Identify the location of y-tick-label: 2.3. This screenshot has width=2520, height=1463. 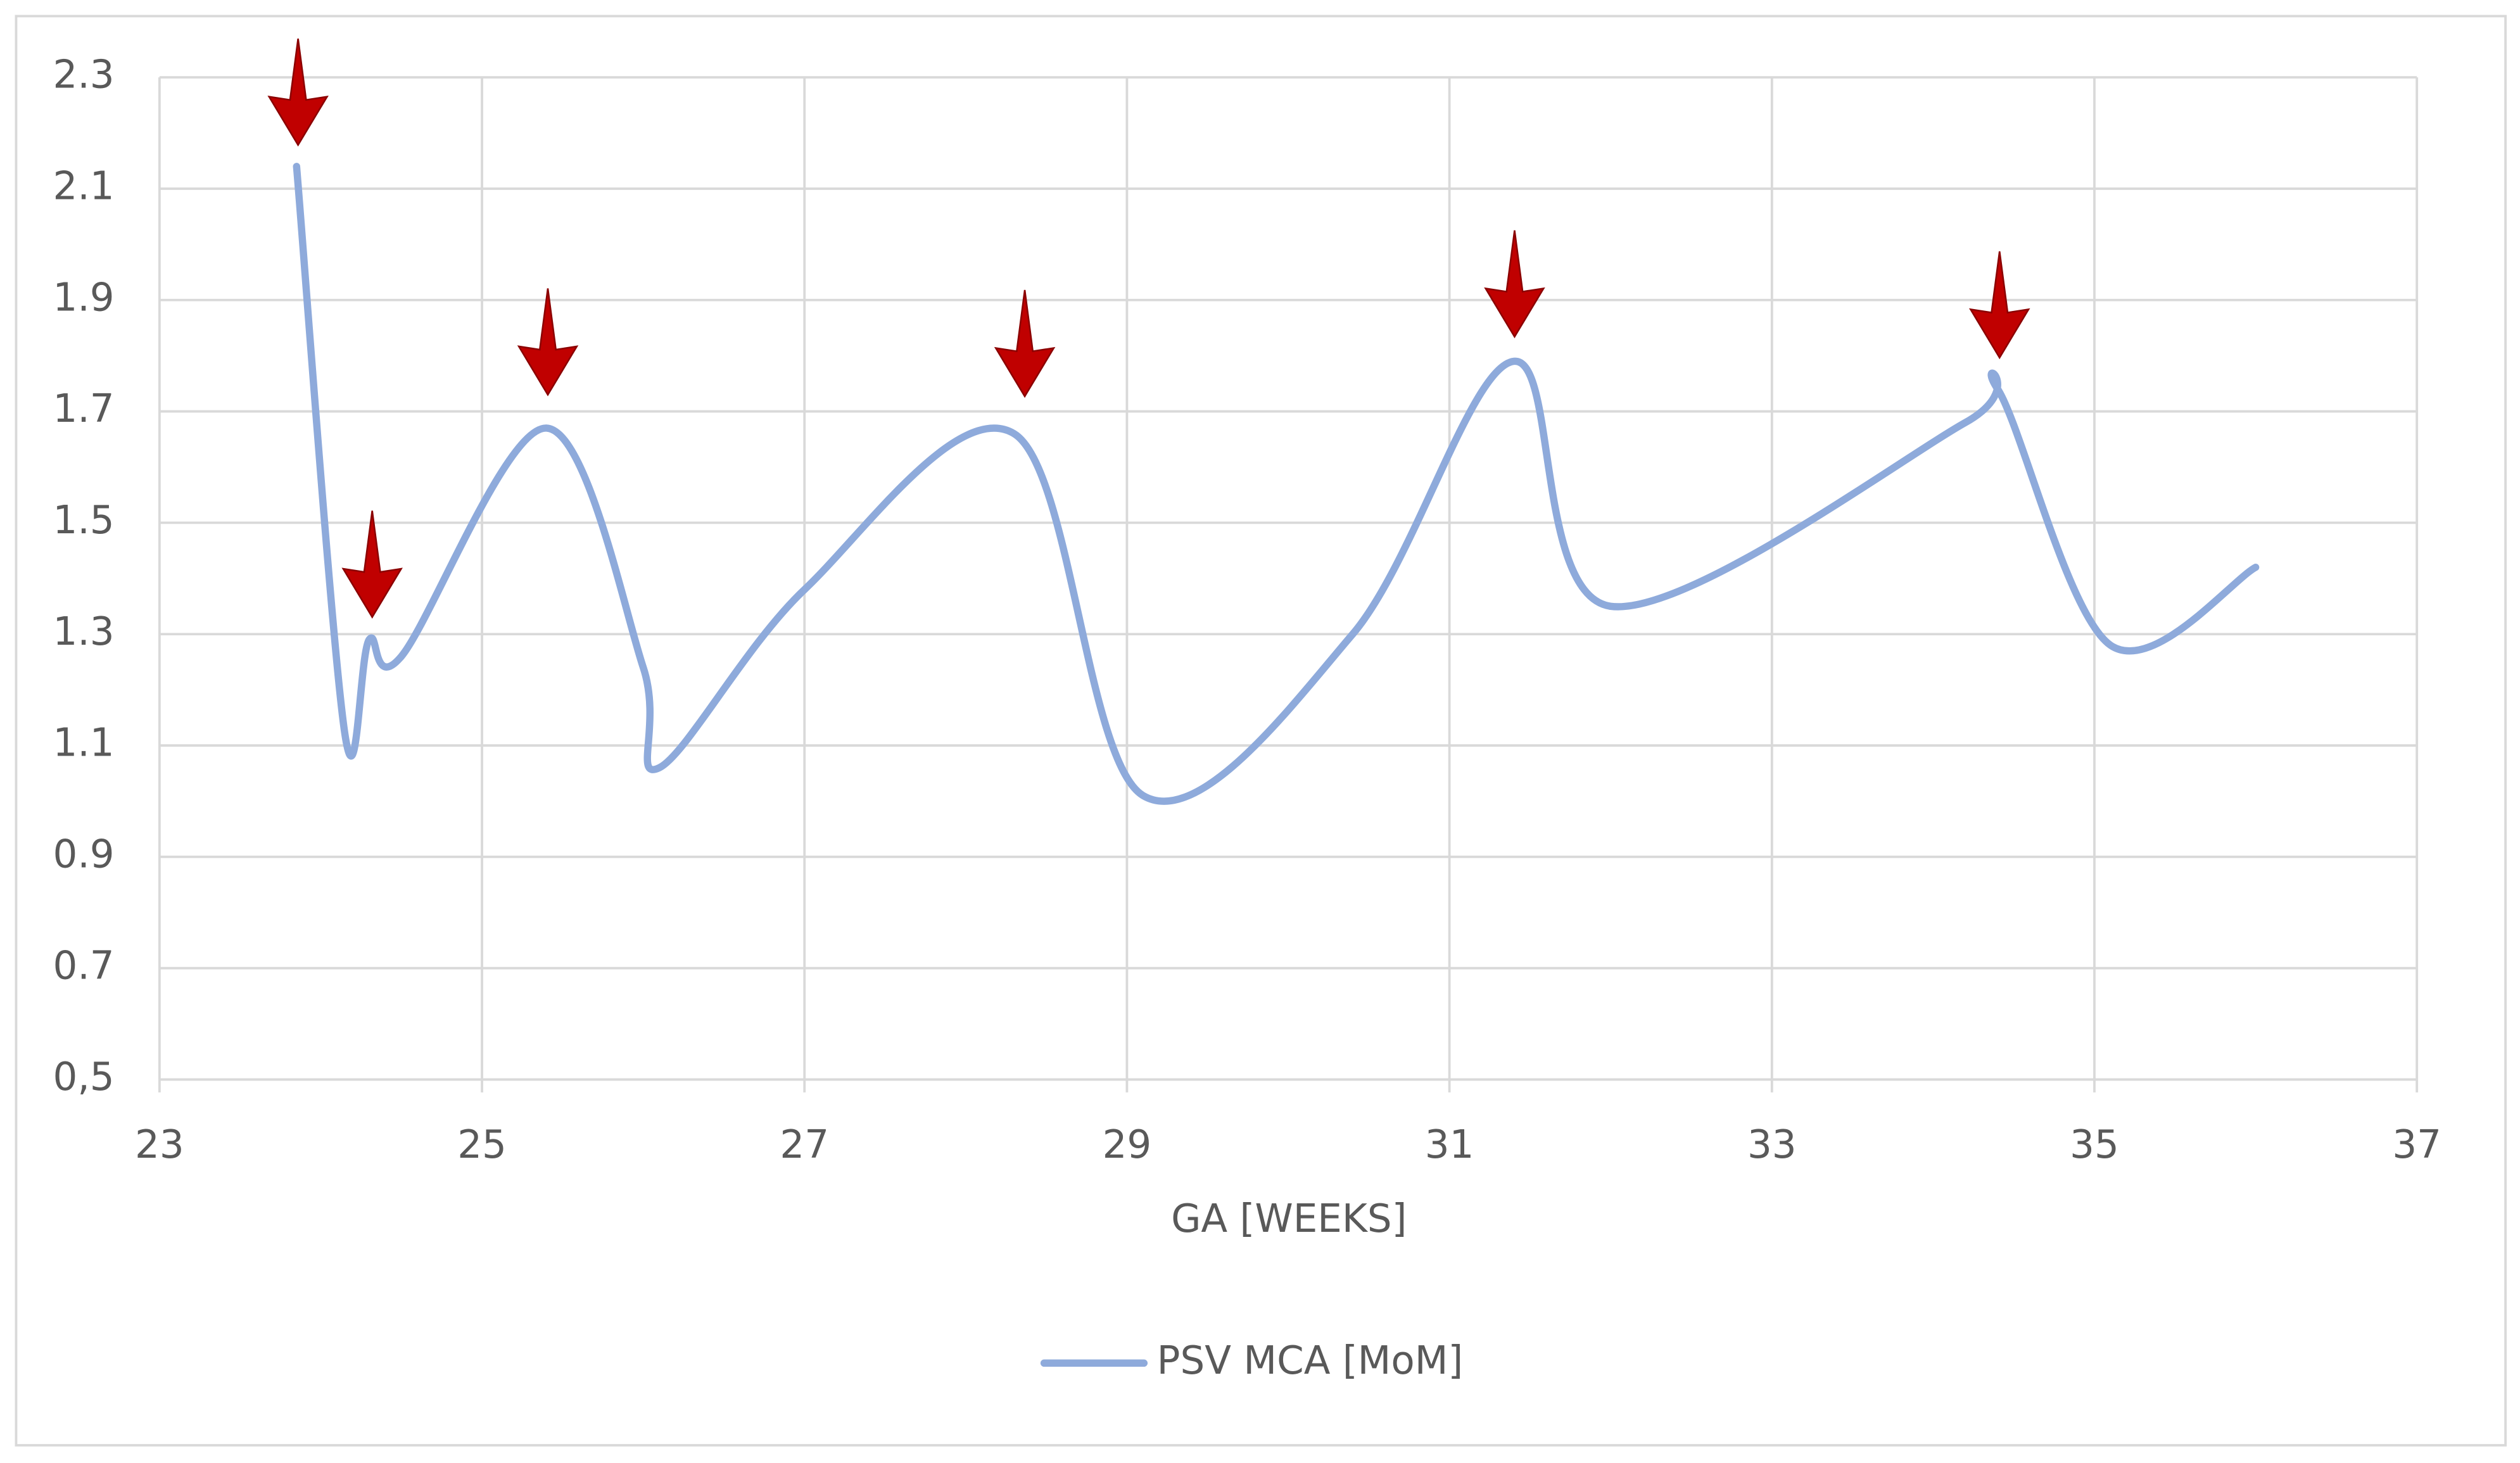
(84, 75).